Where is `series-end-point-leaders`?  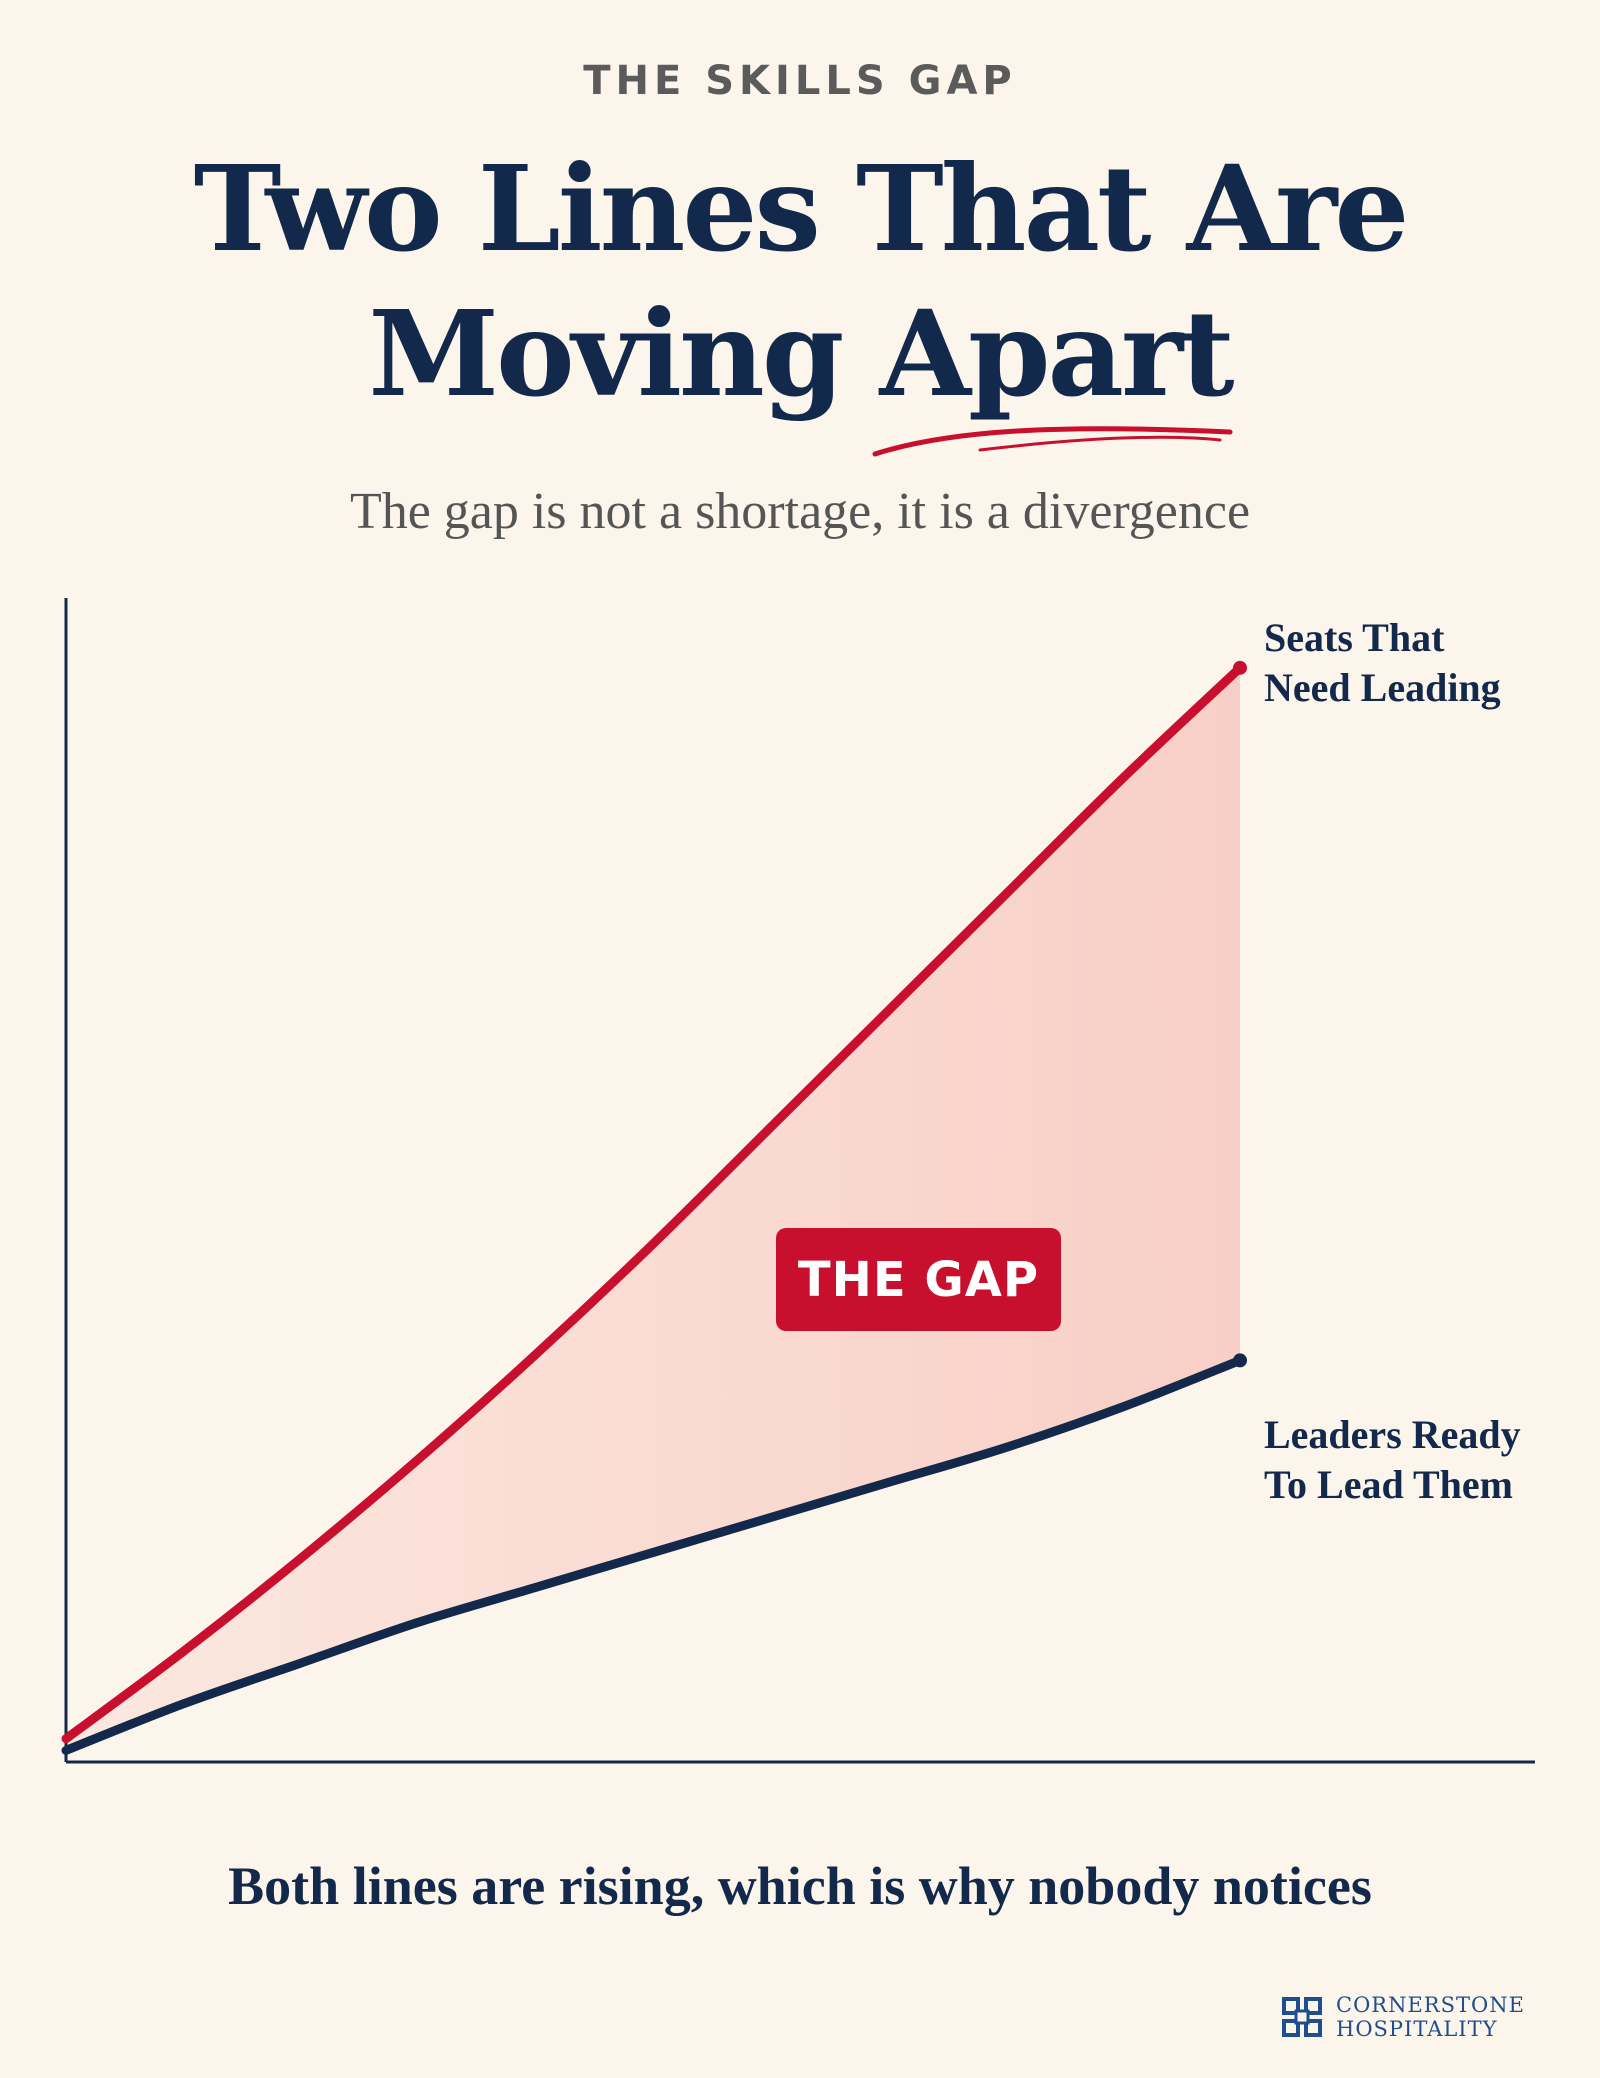 series-end-point-leaders is located at coordinates (1240, 1360).